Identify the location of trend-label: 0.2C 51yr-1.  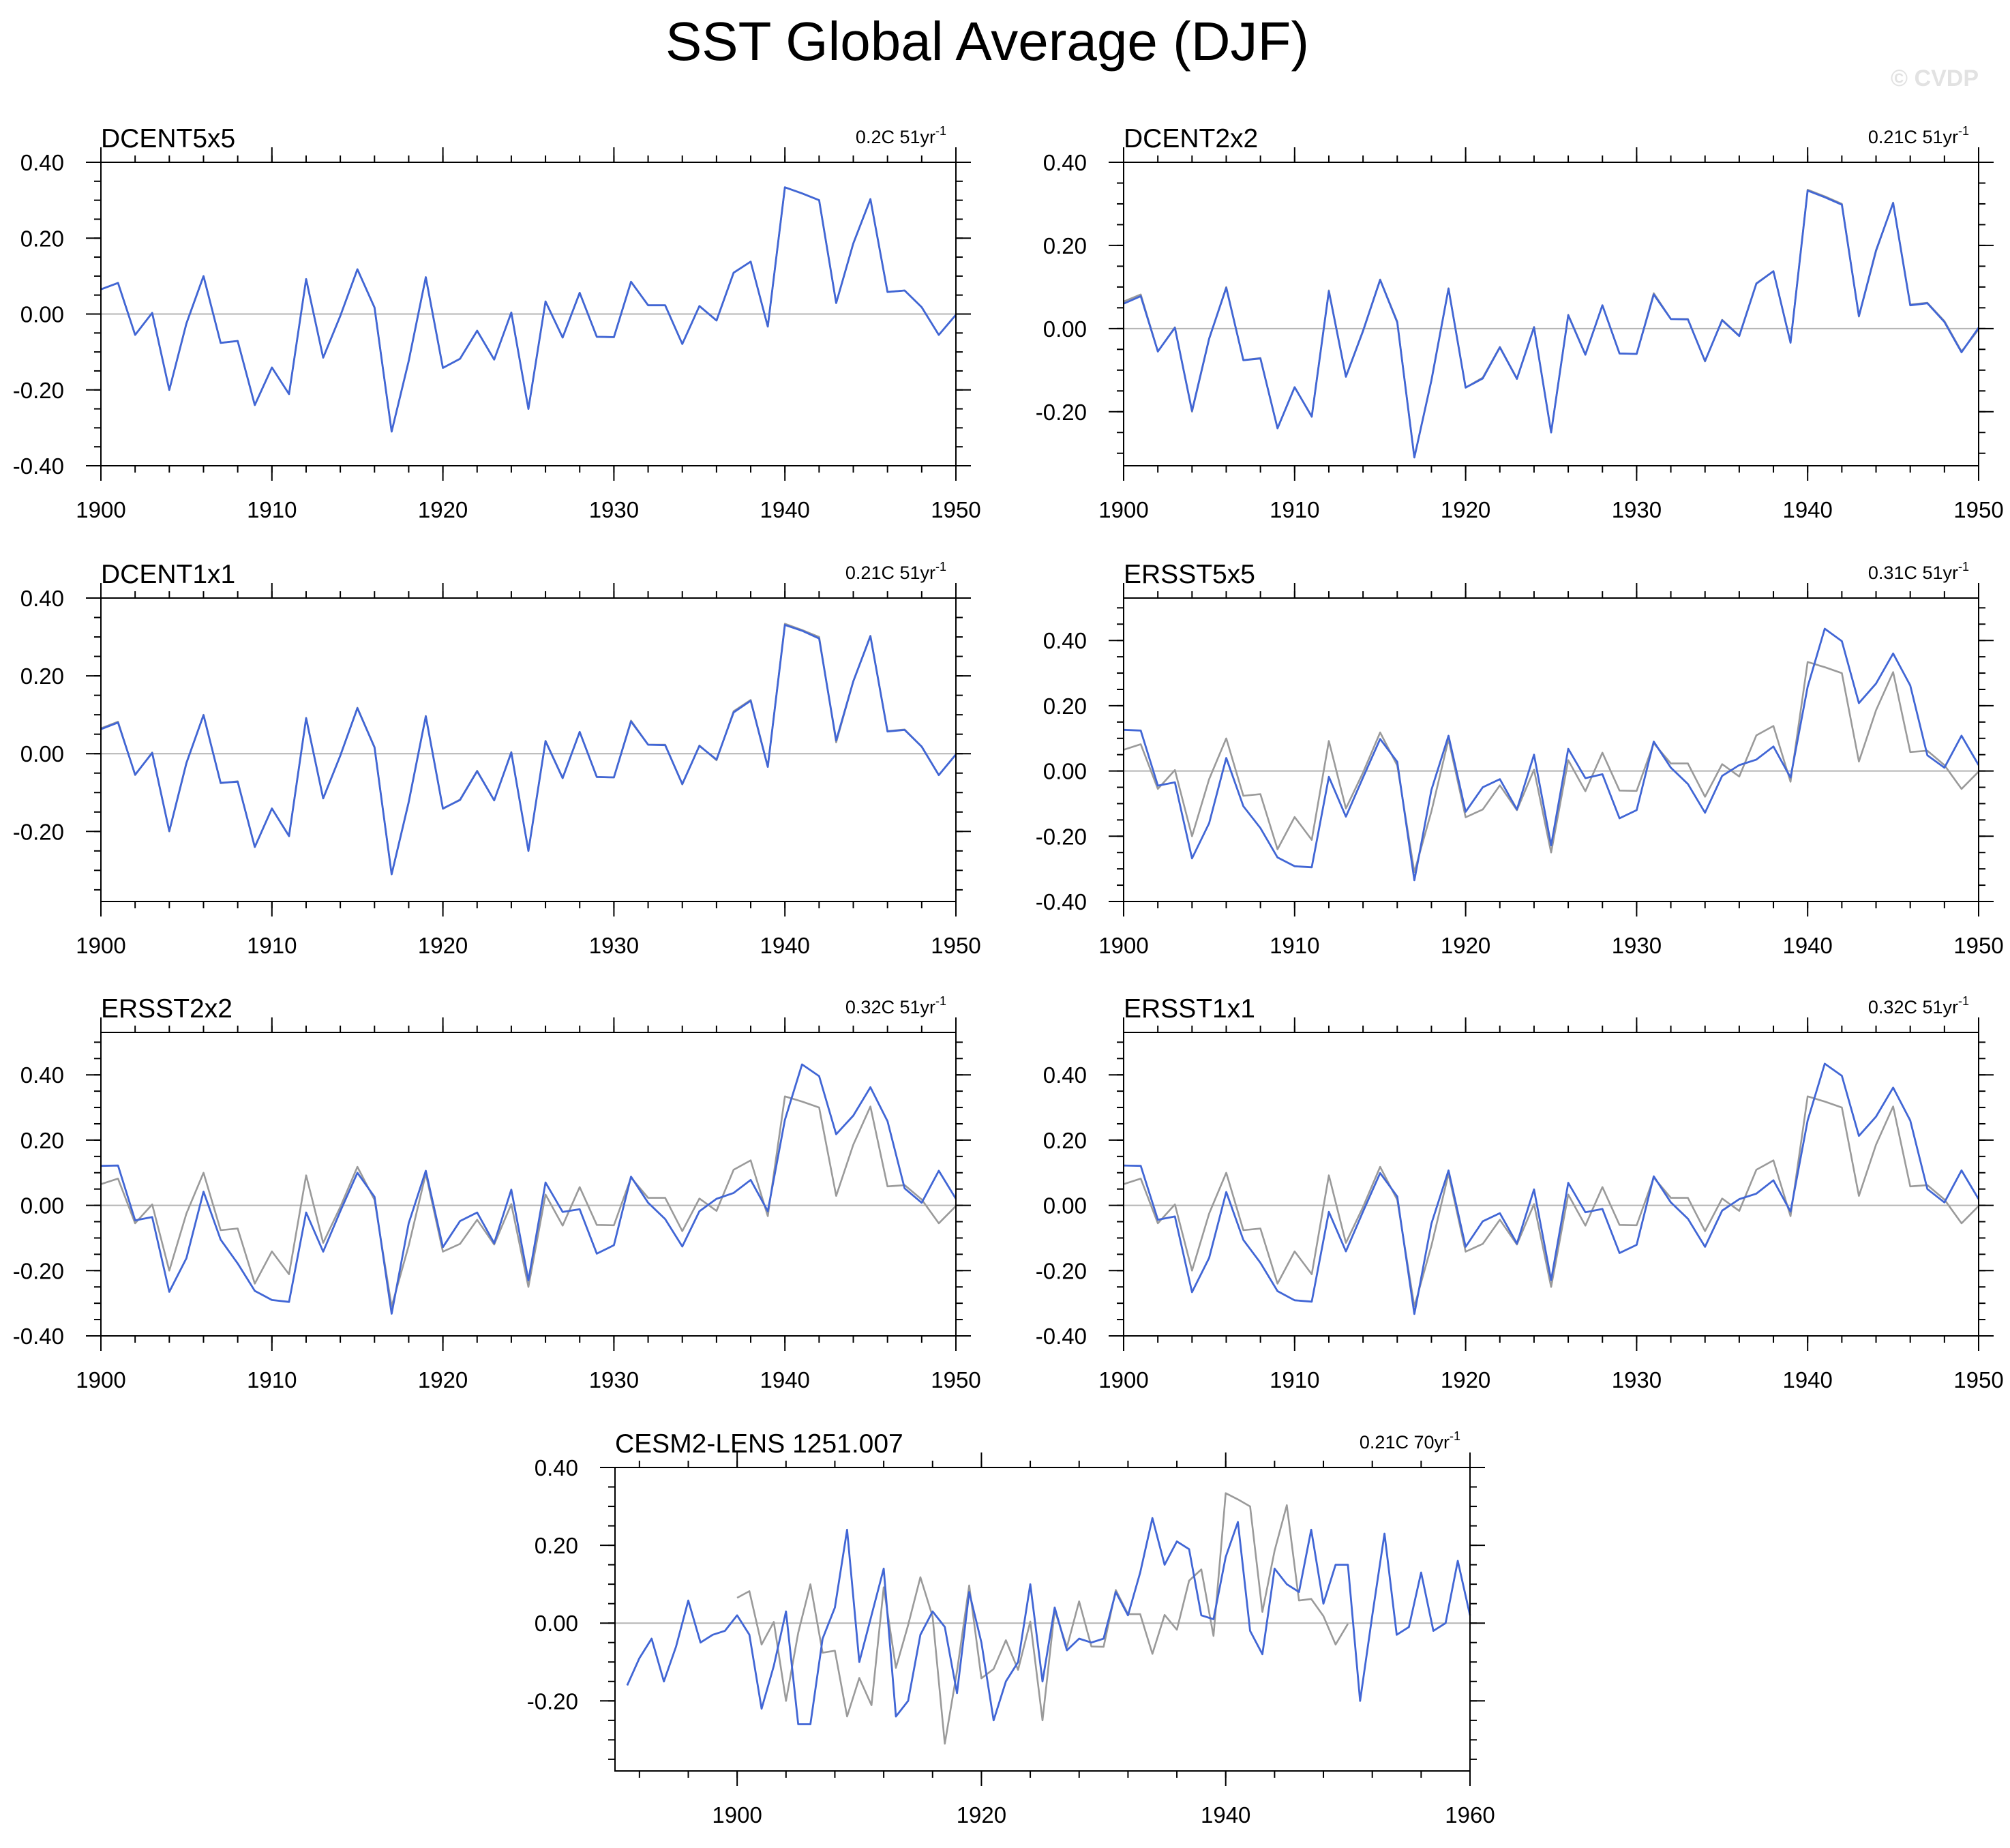
(901, 135).